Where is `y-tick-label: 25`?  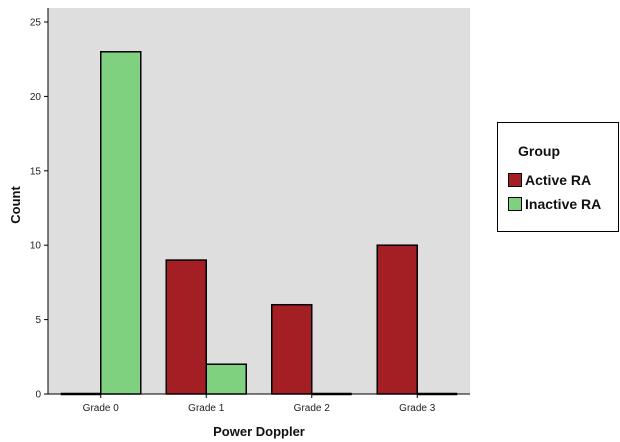 y-tick-label: 25 is located at coordinates (36, 23).